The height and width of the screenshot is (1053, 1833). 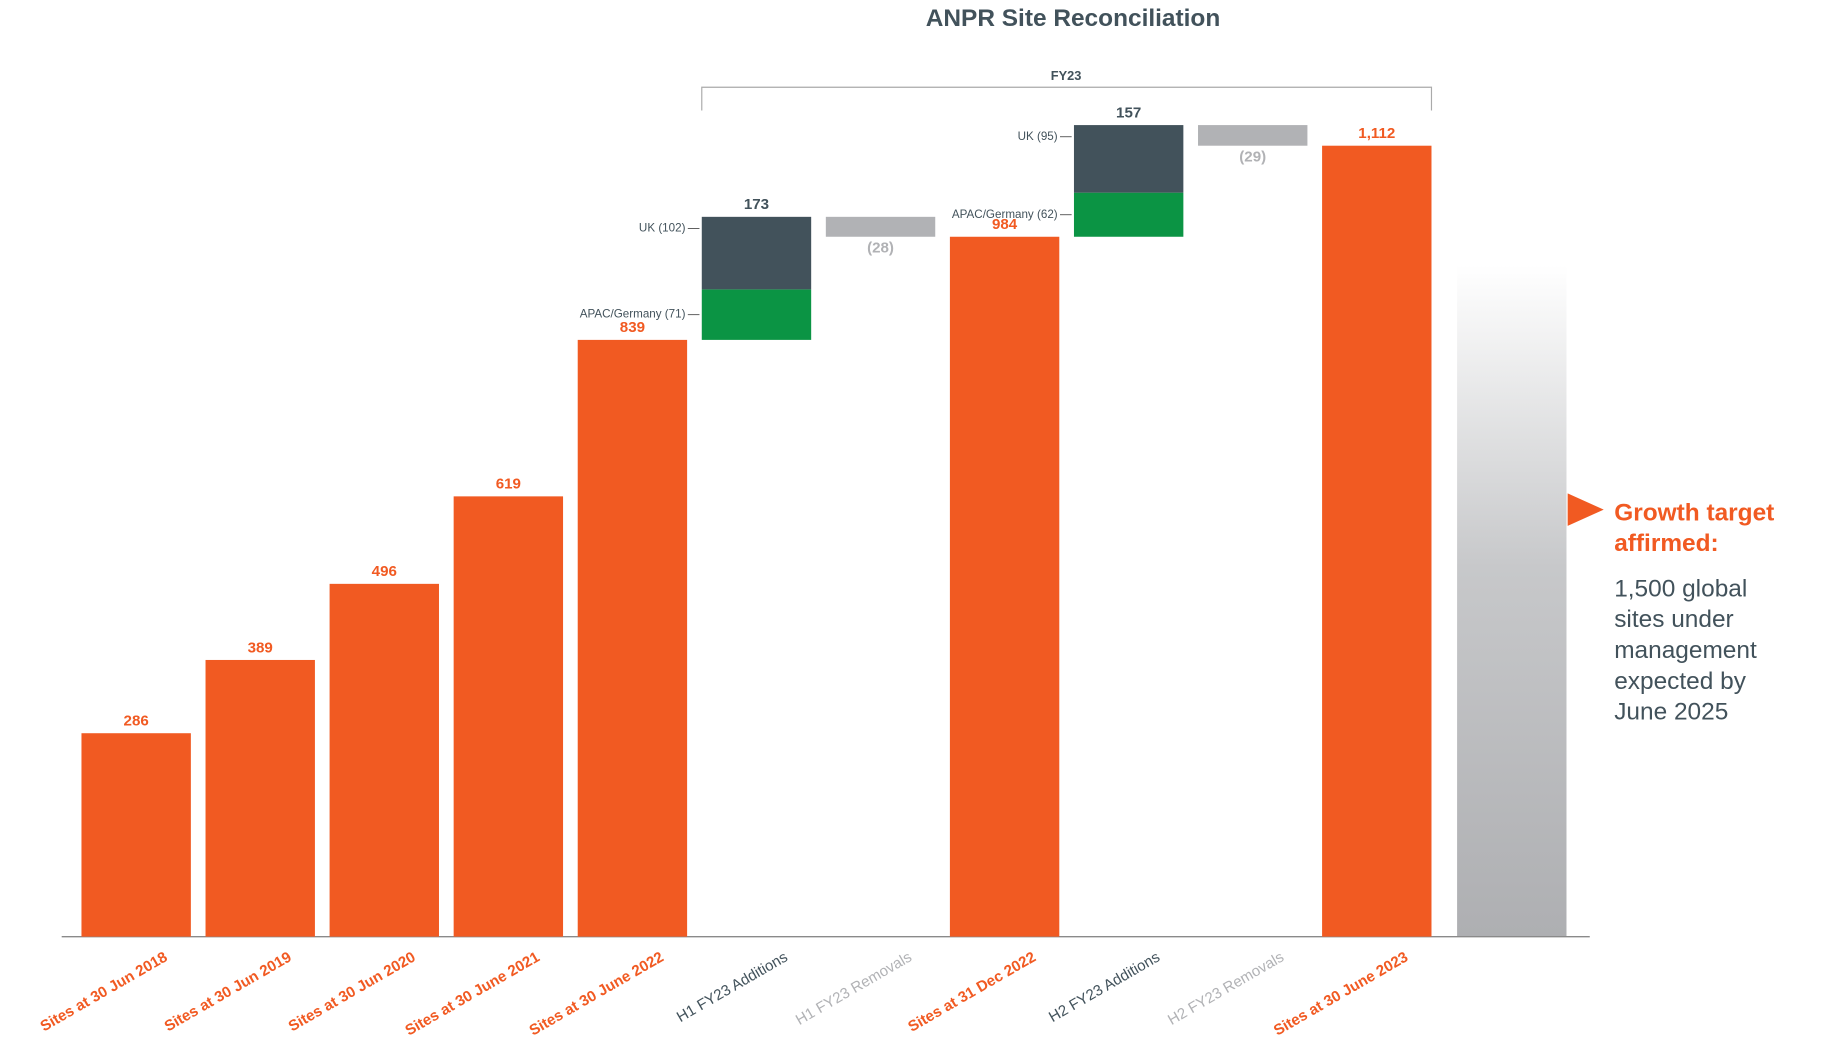 What do you see at coordinates (1038, 136) in the screenshot?
I see `segment-label: UK (95)` at bounding box center [1038, 136].